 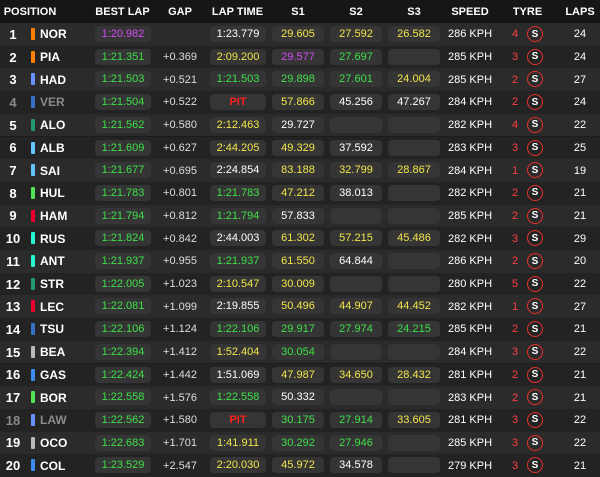 What do you see at coordinates (13, 398) in the screenshot?
I see `position: 17` at bounding box center [13, 398].